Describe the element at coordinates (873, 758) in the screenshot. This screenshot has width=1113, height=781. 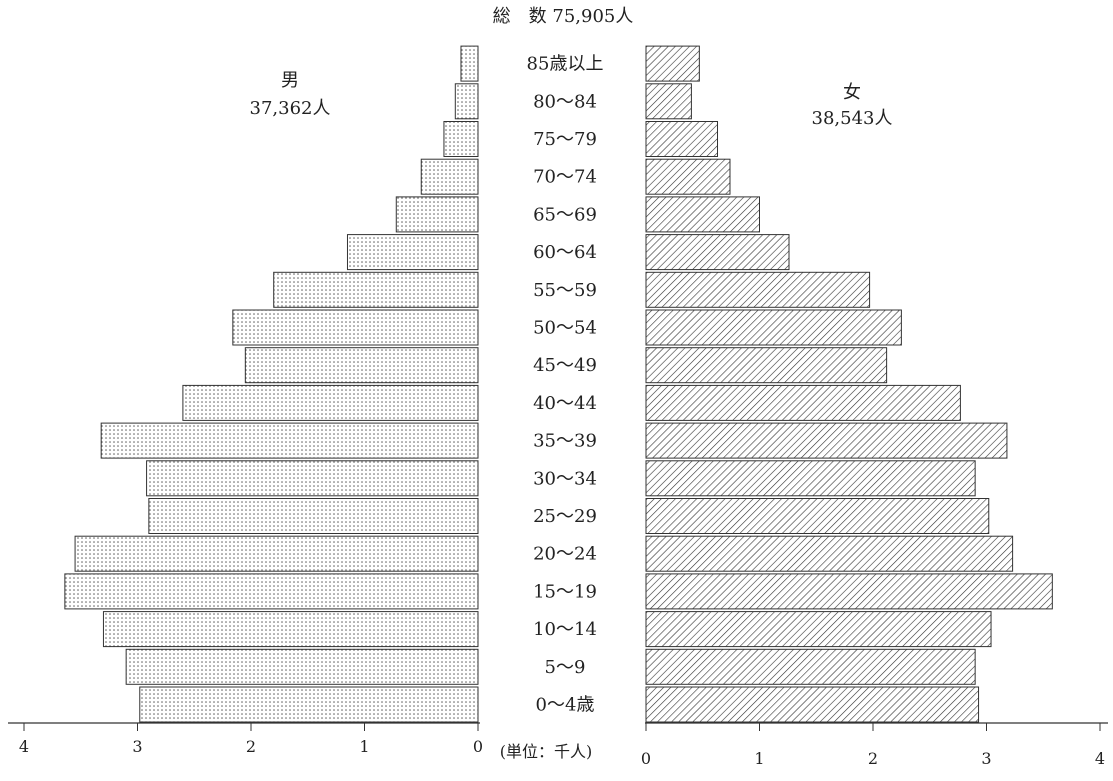
I see `female-tick-label: 2` at that location.